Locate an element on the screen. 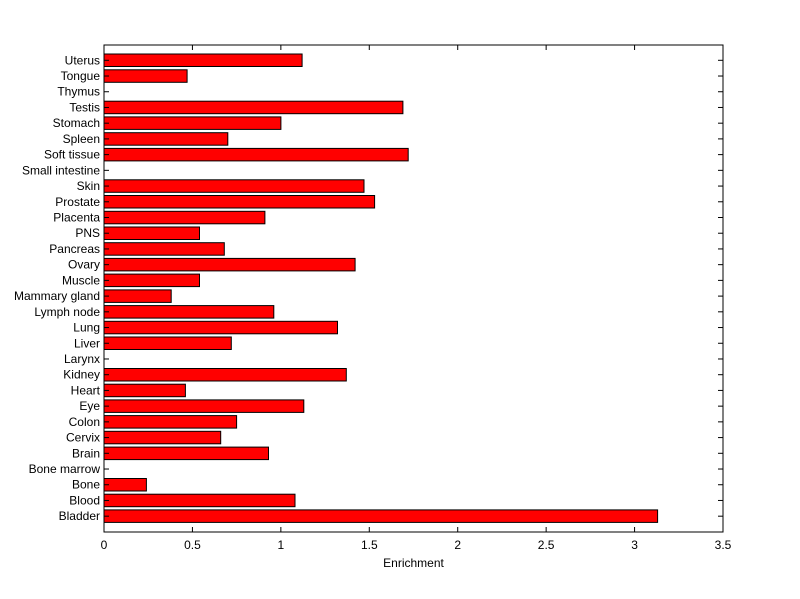 The image size is (800, 599). bar-spleen is located at coordinates (166, 139).